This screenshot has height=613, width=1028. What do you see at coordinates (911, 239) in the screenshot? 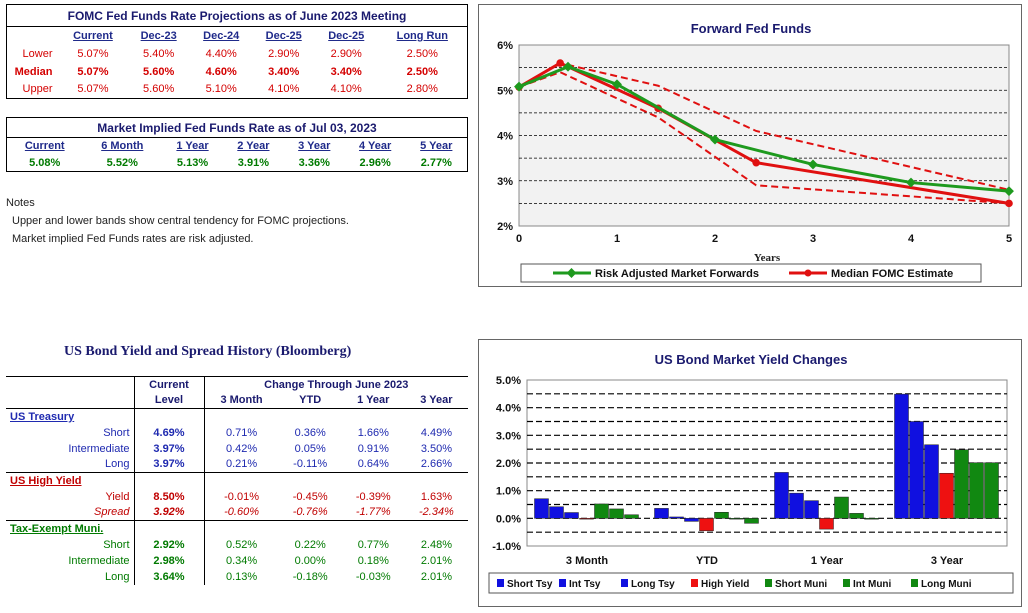
I see `x-tick-label: 4` at bounding box center [911, 239].